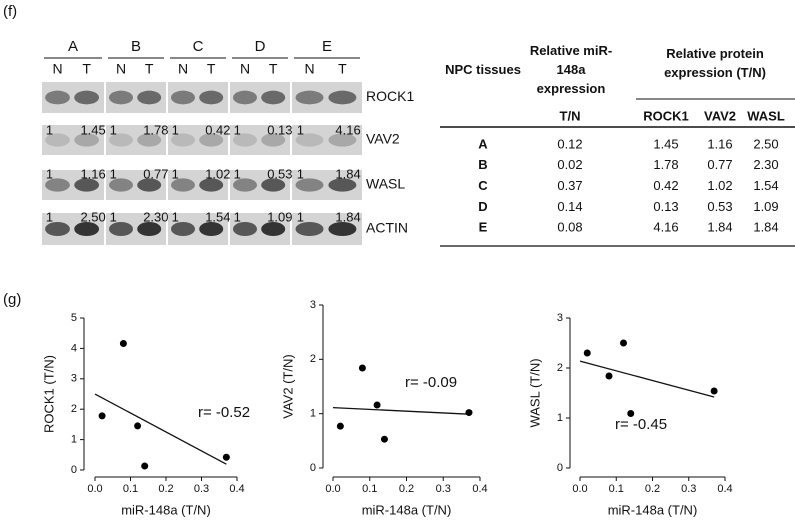 Image resolution: width=795 pixels, height=524 pixels. I want to click on table-cell: 0.42, so click(665, 185).